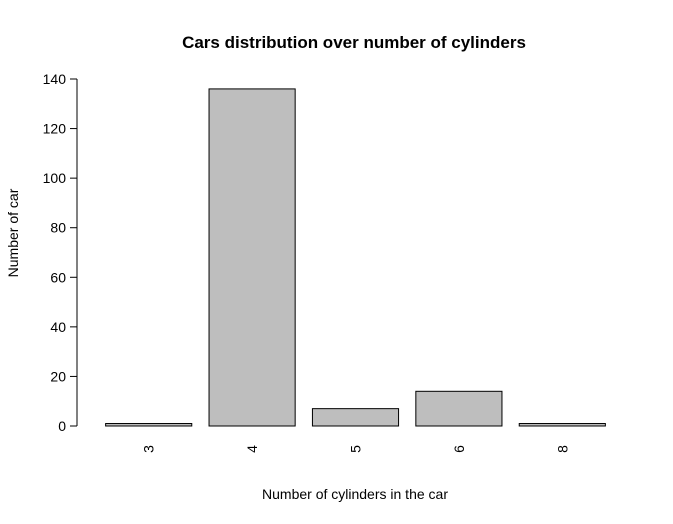 The width and height of the screenshot is (673, 524). I want to click on y-axis: 0 20 40 60 80 100 120 140, so click(60, 252).